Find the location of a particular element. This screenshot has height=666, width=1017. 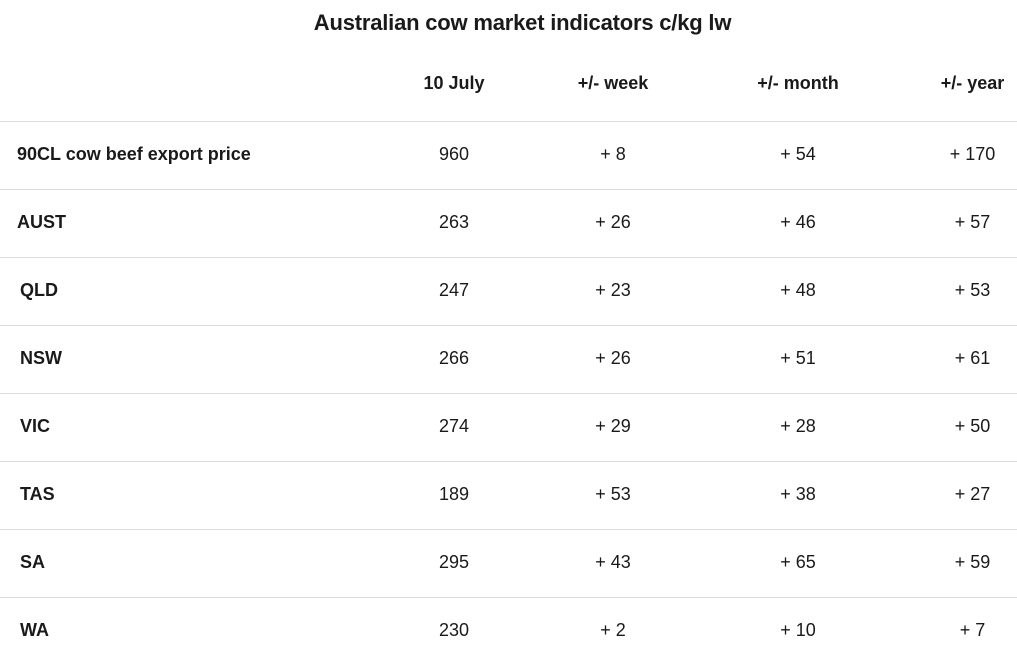

table-row: WA 230 + 2 + 10 + 7 is located at coordinates (508, 631).